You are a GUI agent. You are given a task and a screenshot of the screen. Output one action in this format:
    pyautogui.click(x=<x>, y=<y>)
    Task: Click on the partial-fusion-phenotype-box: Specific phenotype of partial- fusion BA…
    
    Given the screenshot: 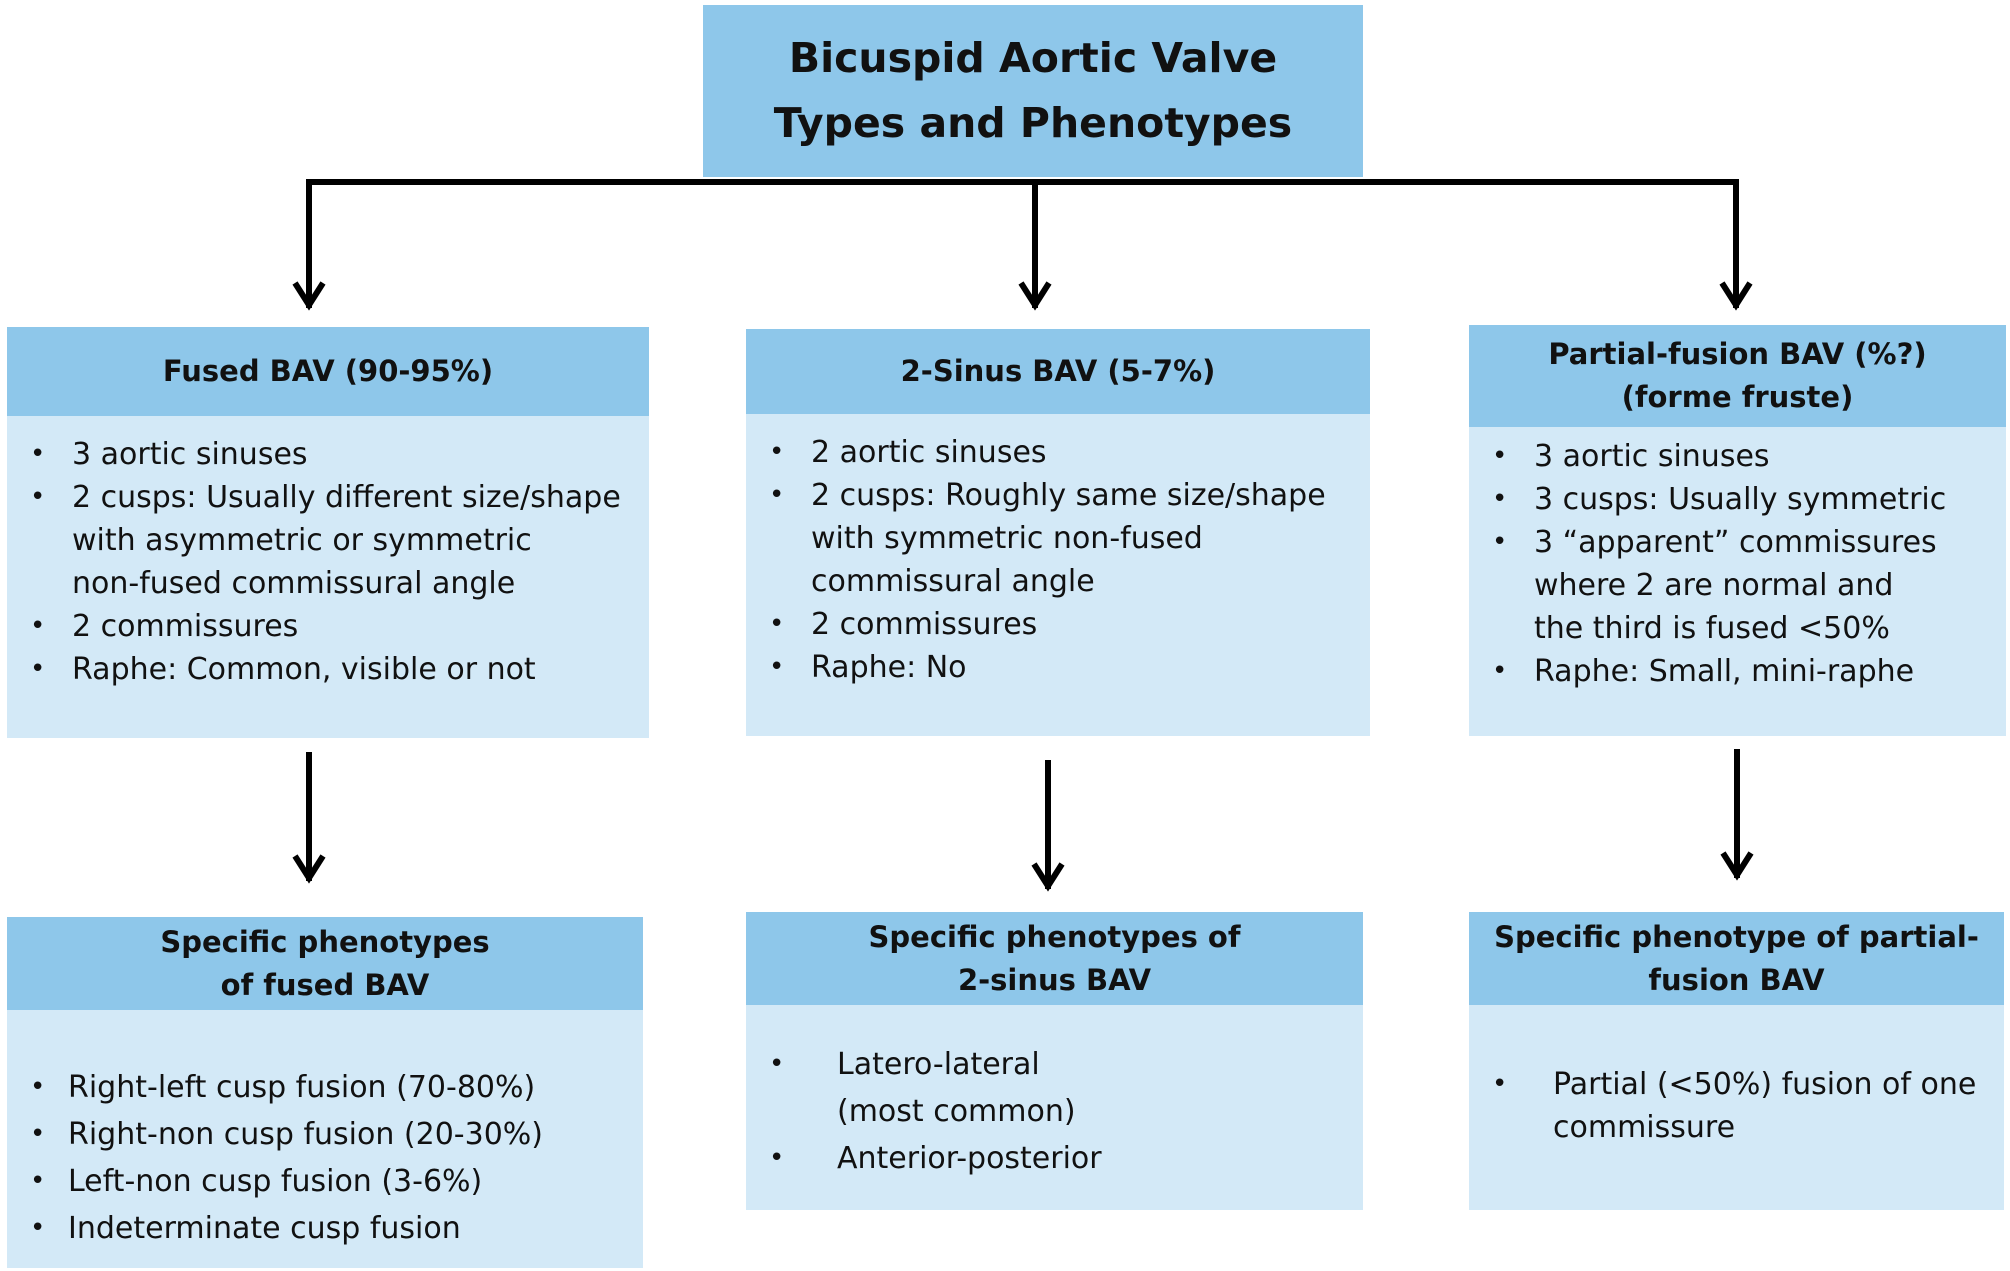 What is the action you would take?
    pyautogui.click(x=1736, y=1061)
    